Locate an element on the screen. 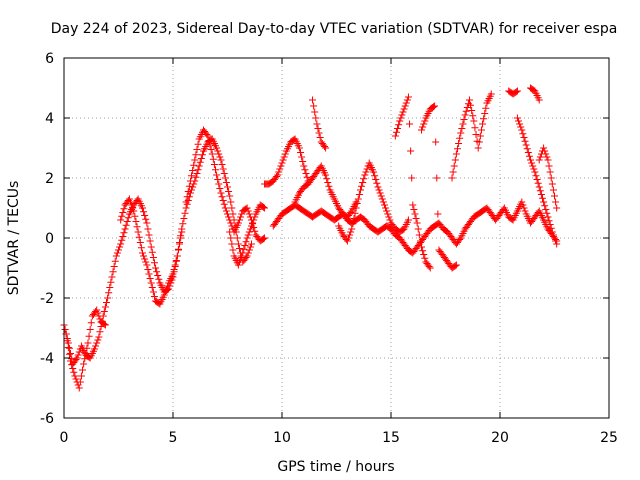 This screenshot has width=640, height=480. y-tick-label: 6 is located at coordinates (49, 59).